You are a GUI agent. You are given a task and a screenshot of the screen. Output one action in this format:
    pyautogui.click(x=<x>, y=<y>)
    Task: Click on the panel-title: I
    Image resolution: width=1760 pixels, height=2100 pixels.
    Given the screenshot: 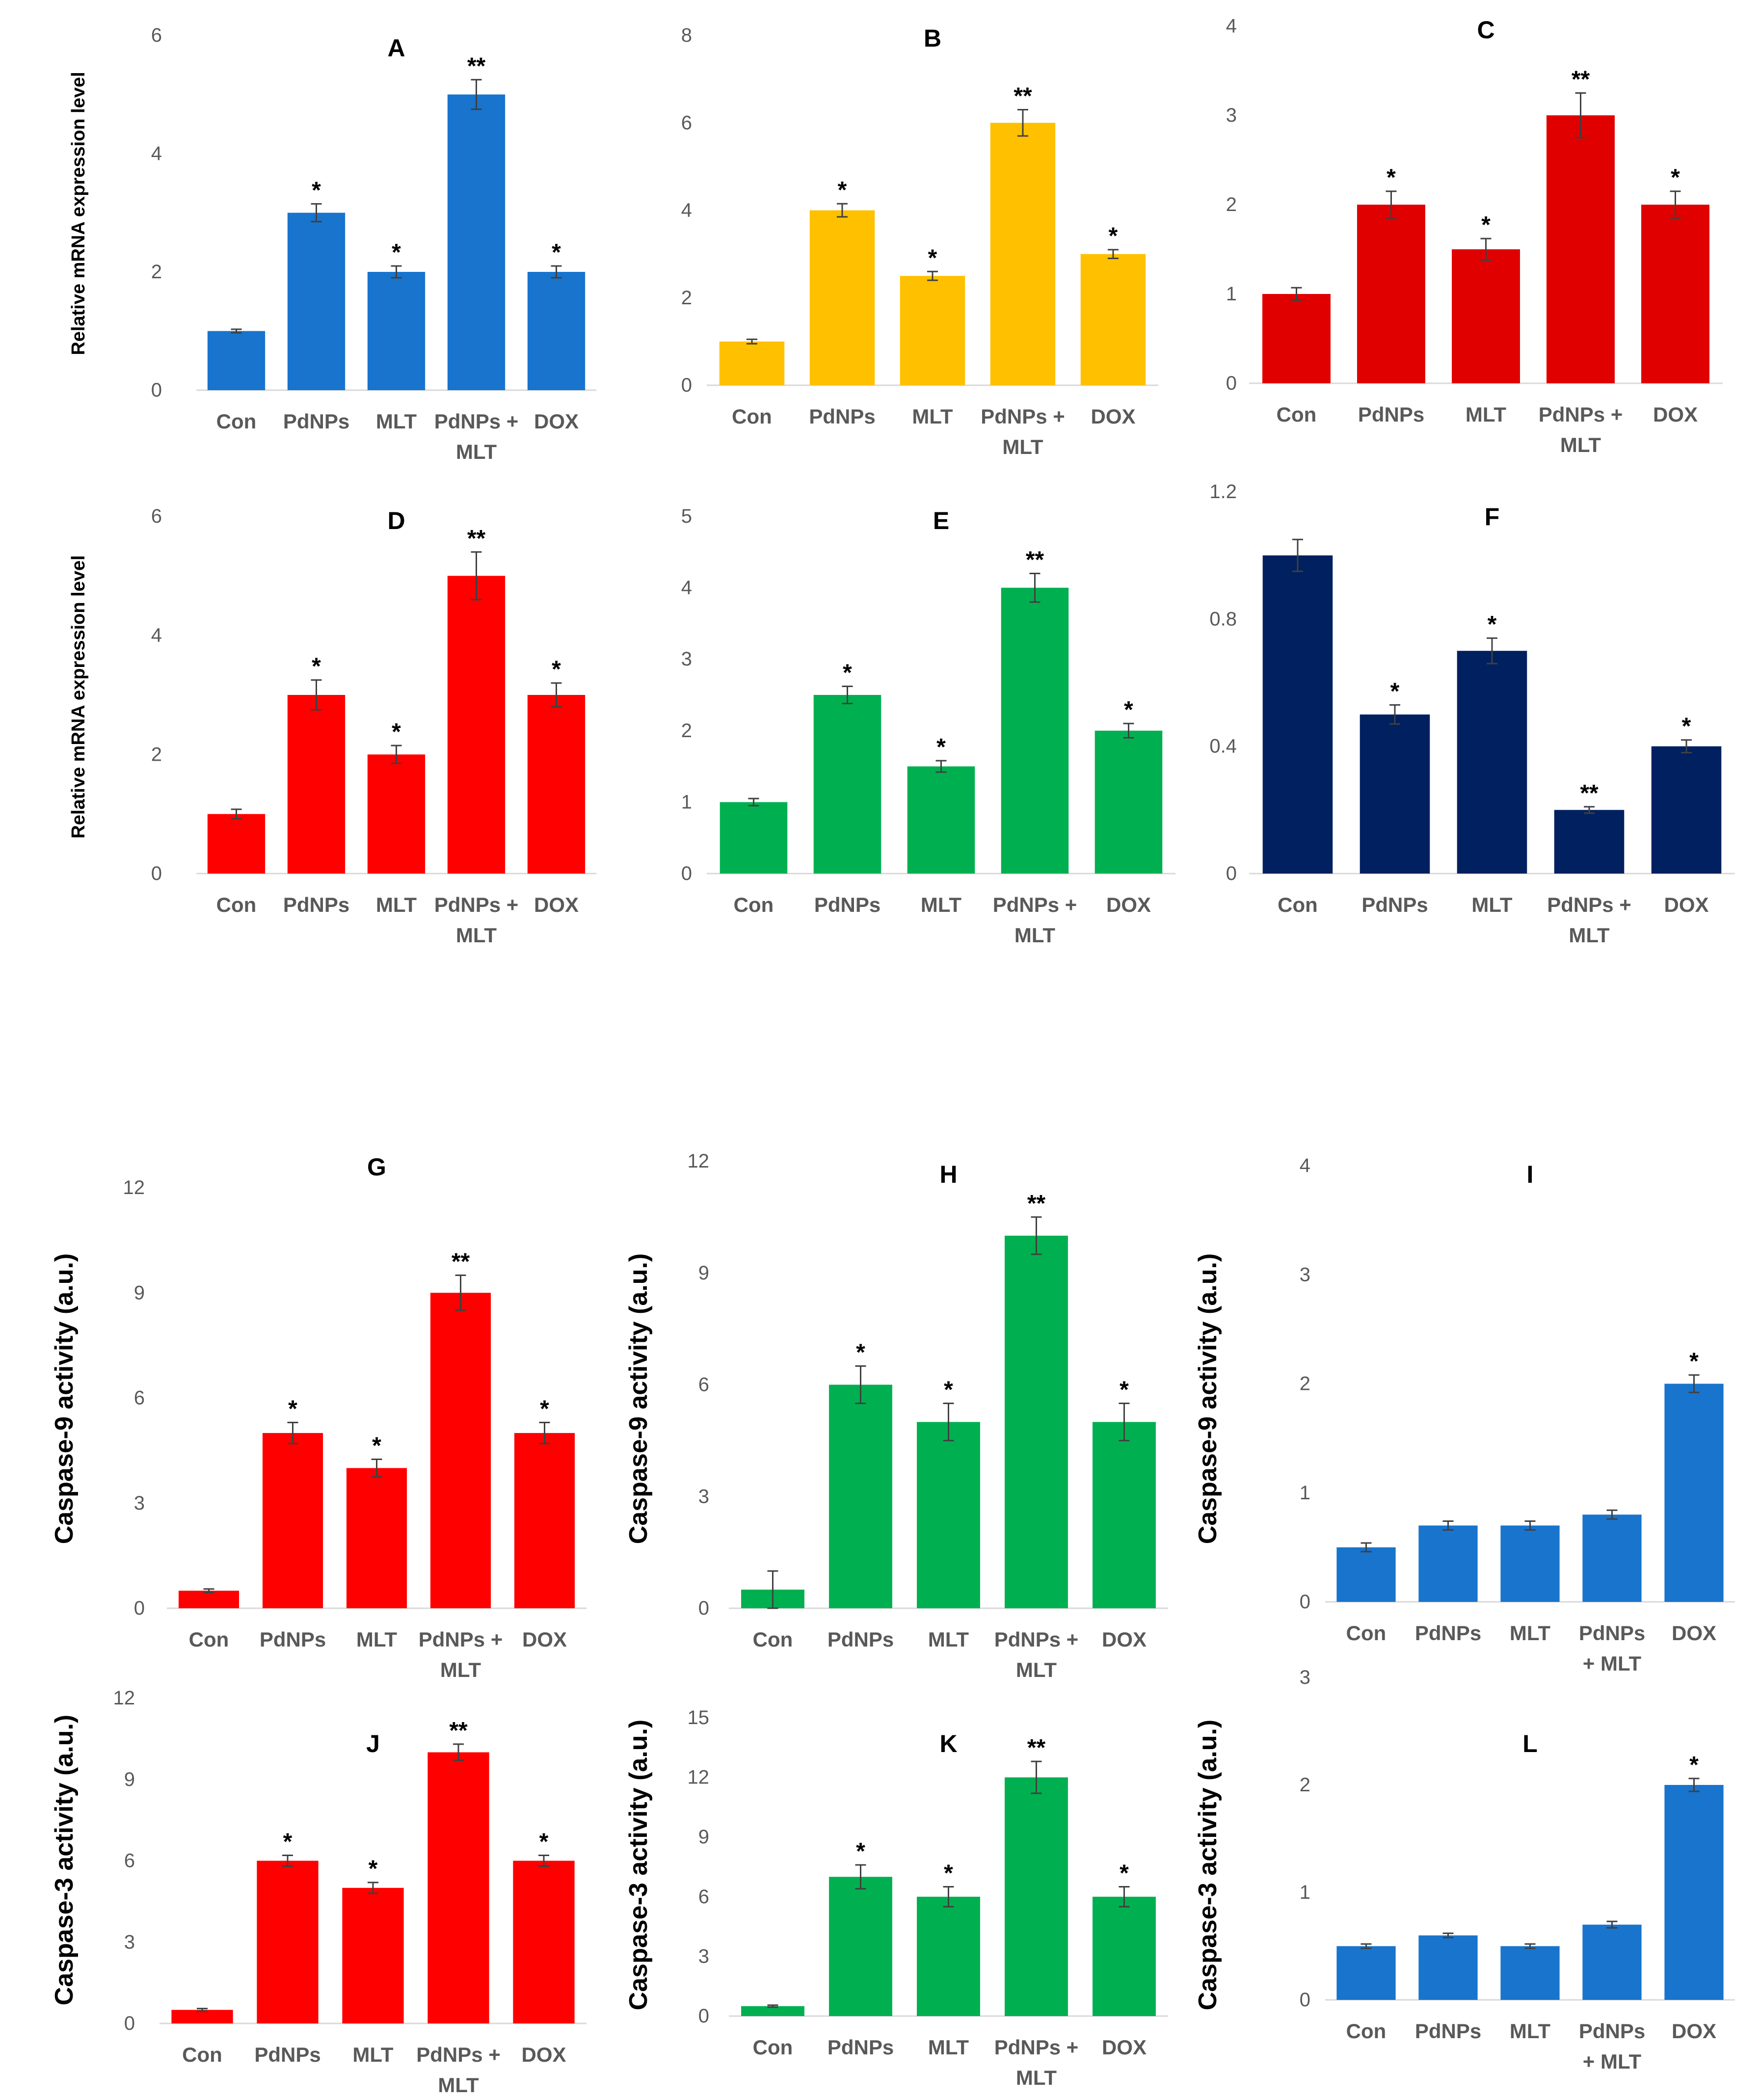 What is the action you would take?
    pyautogui.click(x=1530, y=1175)
    